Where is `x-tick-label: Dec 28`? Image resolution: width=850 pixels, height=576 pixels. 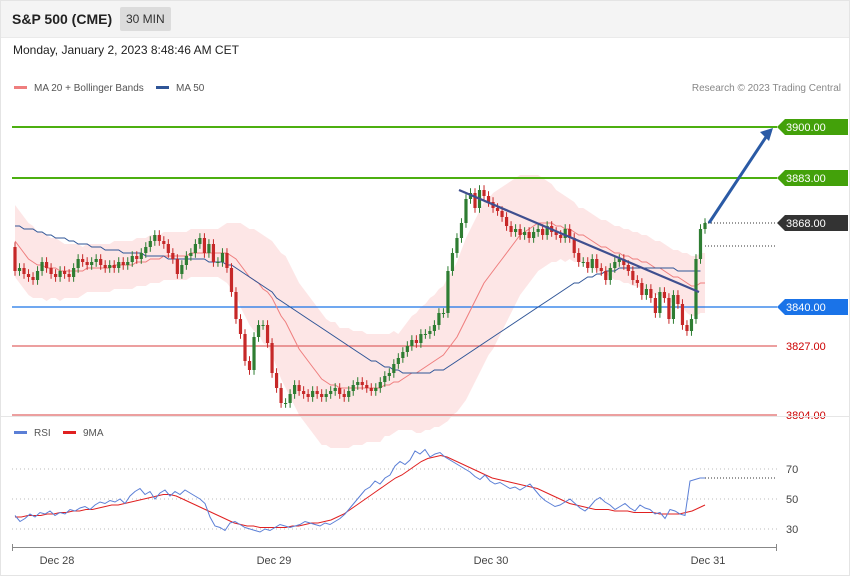 x-tick-label: Dec 28 is located at coordinates (57, 561).